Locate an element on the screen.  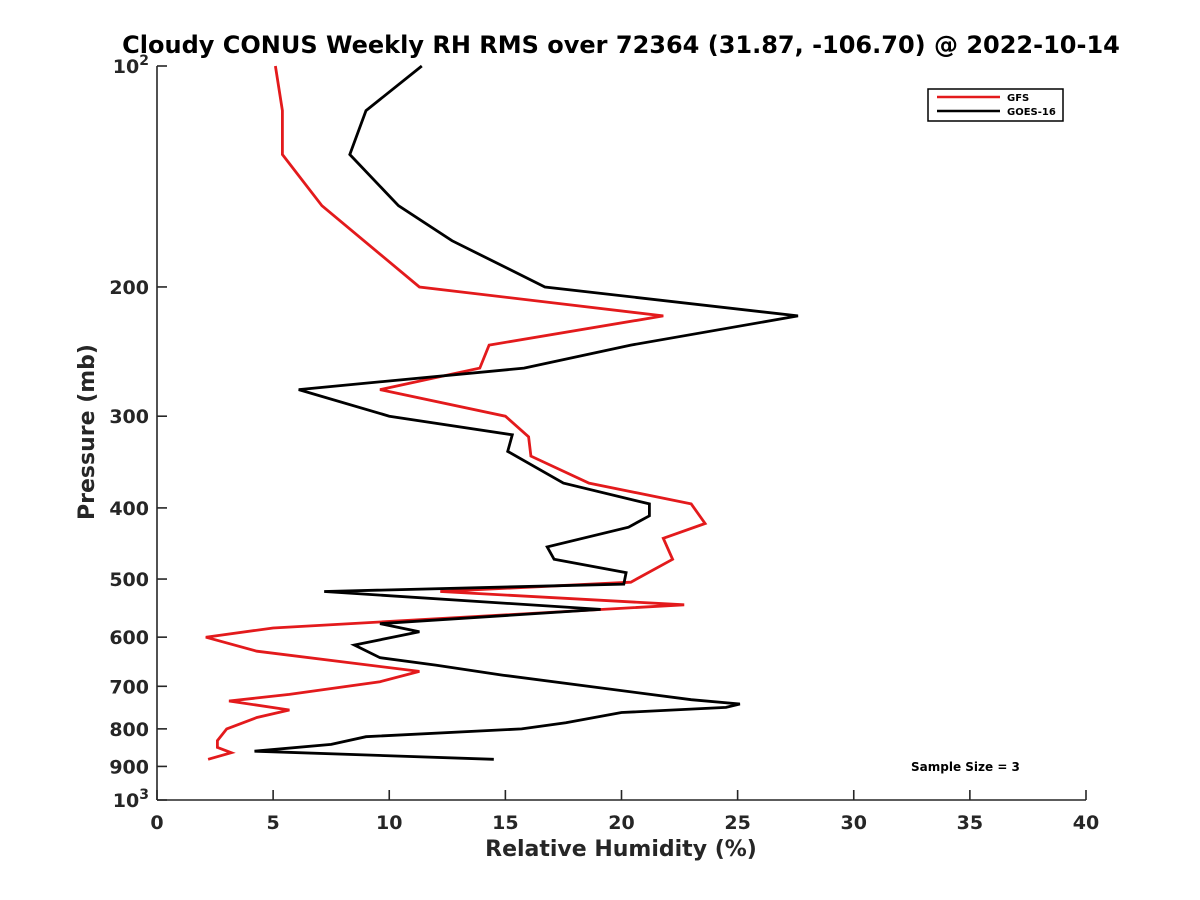
legend-label-gfs: GFS is located at coordinates (1018, 98).